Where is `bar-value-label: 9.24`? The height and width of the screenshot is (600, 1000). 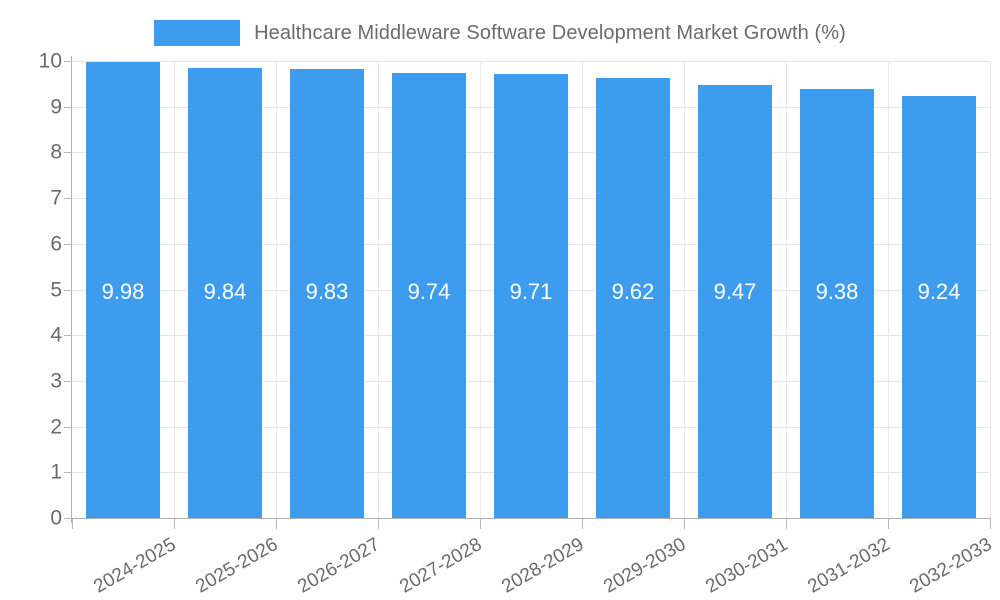
bar-value-label: 9.24 is located at coordinates (939, 292).